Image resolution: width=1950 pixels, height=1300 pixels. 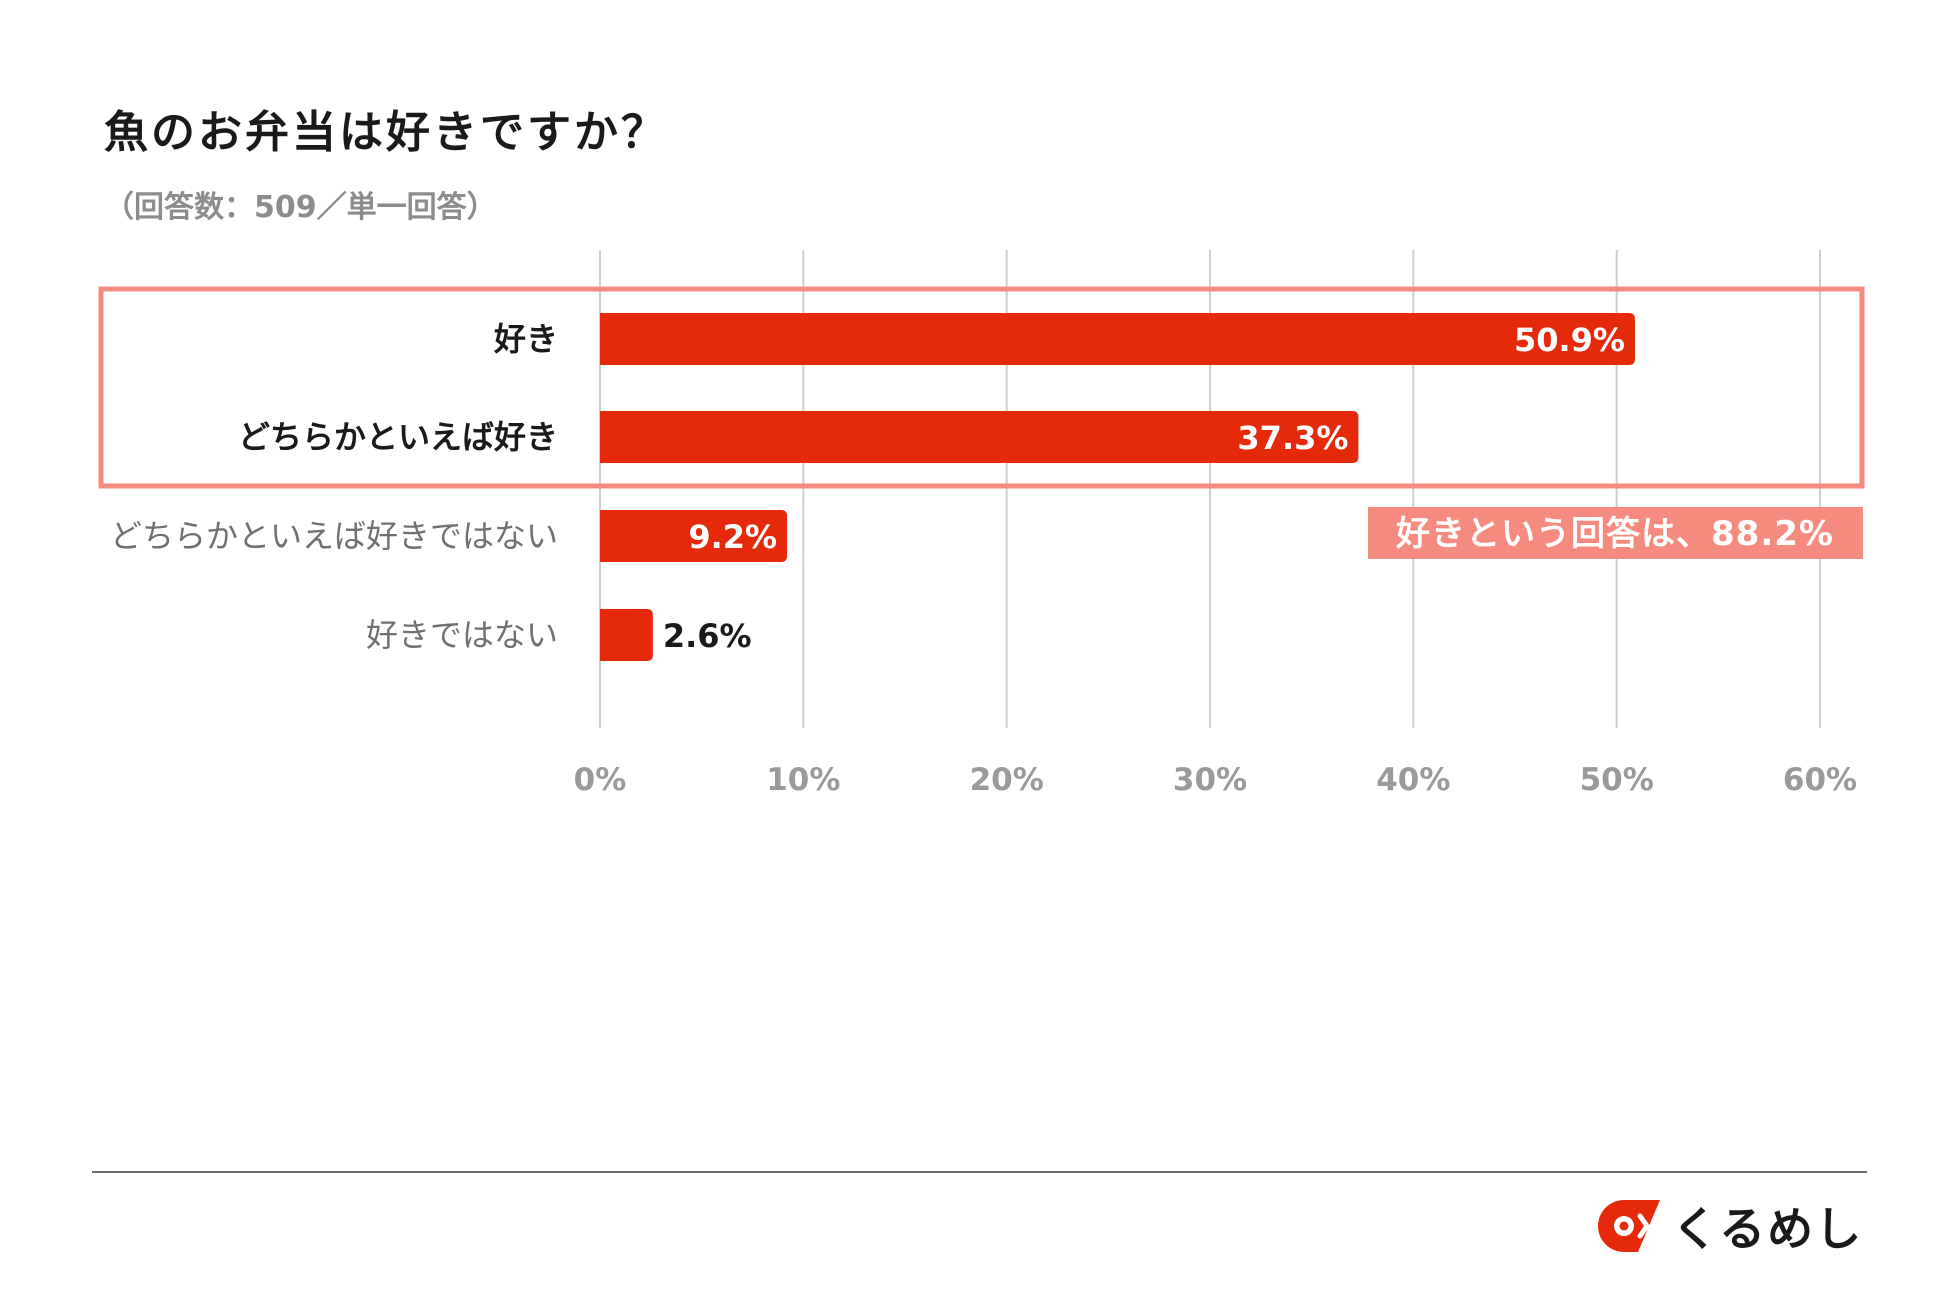 I want to click on x-tick-label: 20%, so click(x=1007, y=780).